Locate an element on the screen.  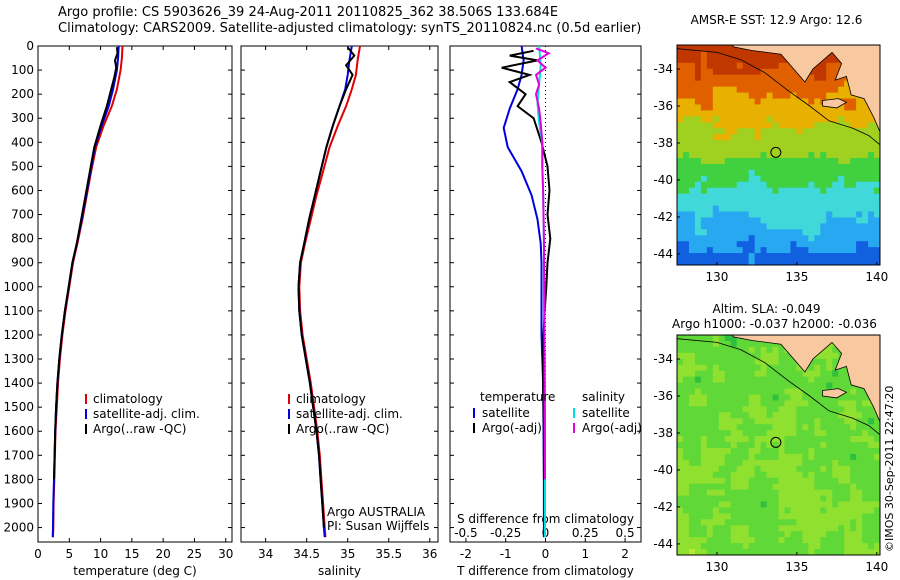
sla-map-title: Altim. SLA: -0.049 is located at coordinates (766, 309).